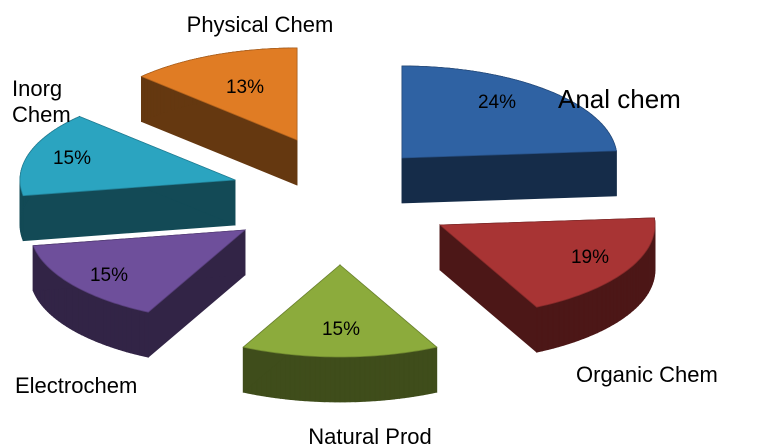 This screenshot has width=761, height=447. What do you see at coordinates (370, 435) in the screenshot?
I see `category-label: Natural Prod` at bounding box center [370, 435].